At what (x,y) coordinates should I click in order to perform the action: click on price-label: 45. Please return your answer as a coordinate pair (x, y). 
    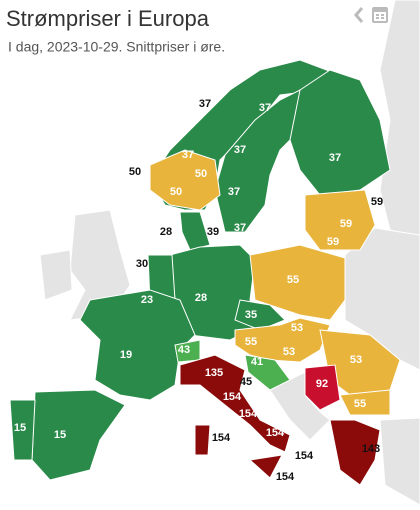
    Looking at the image, I should click on (246, 382).